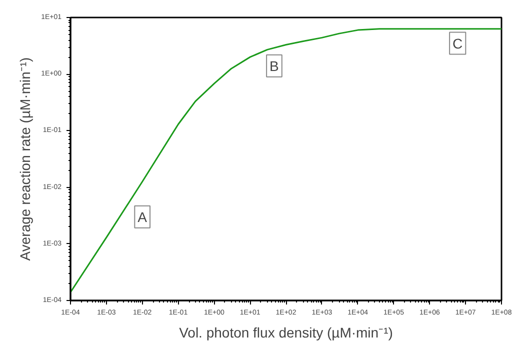 This screenshot has width=526, height=345. What do you see at coordinates (143, 216) in the screenshot?
I see `annotation: A` at bounding box center [143, 216].